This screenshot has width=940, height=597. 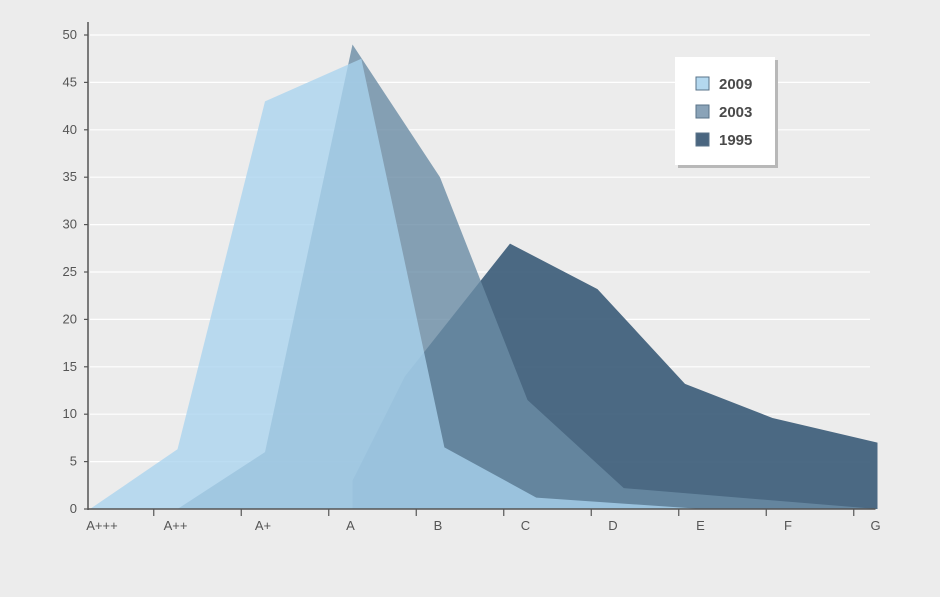 What do you see at coordinates (350, 525) in the screenshot?
I see `x-tick-label: A` at bounding box center [350, 525].